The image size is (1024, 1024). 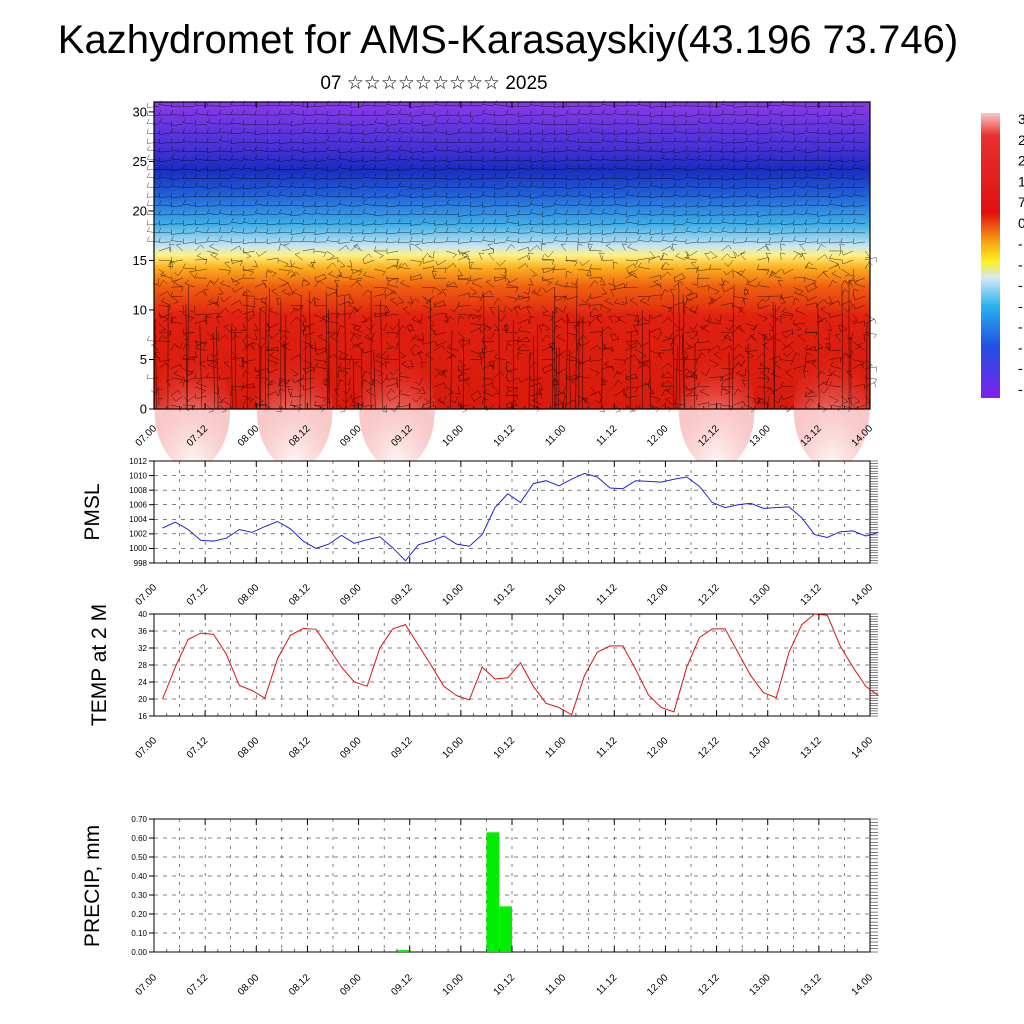 What do you see at coordinates (138, 548) in the screenshot?
I see `pmsl-y-tick-label: 1000` at bounding box center [138, 548].